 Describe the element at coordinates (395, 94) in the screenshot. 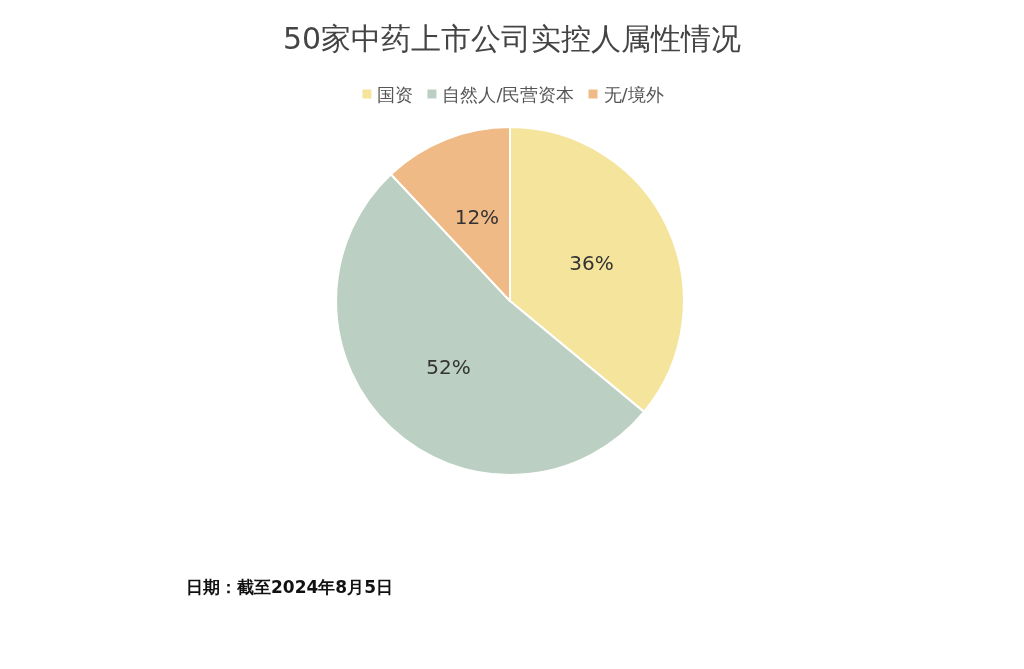

I see `legend-label: 国资` at that location.